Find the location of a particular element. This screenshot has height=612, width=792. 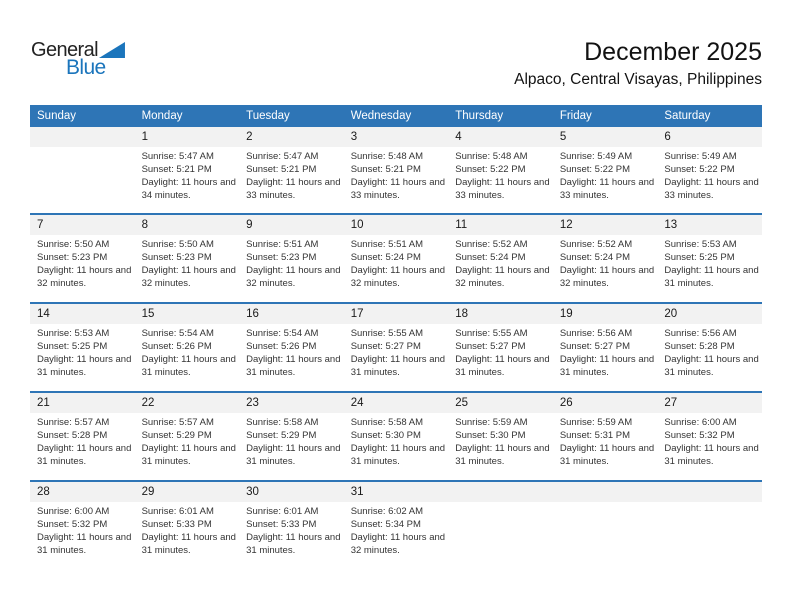

brand-logo-general-text: General is located at coordinates (65, 50).